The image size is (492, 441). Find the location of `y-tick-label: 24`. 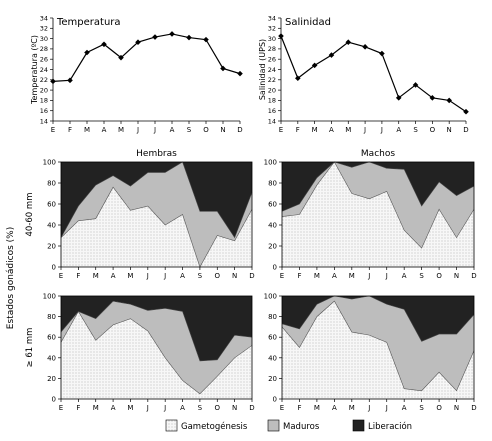

y-tick-label: 24 is located at coordinates (272, 70).